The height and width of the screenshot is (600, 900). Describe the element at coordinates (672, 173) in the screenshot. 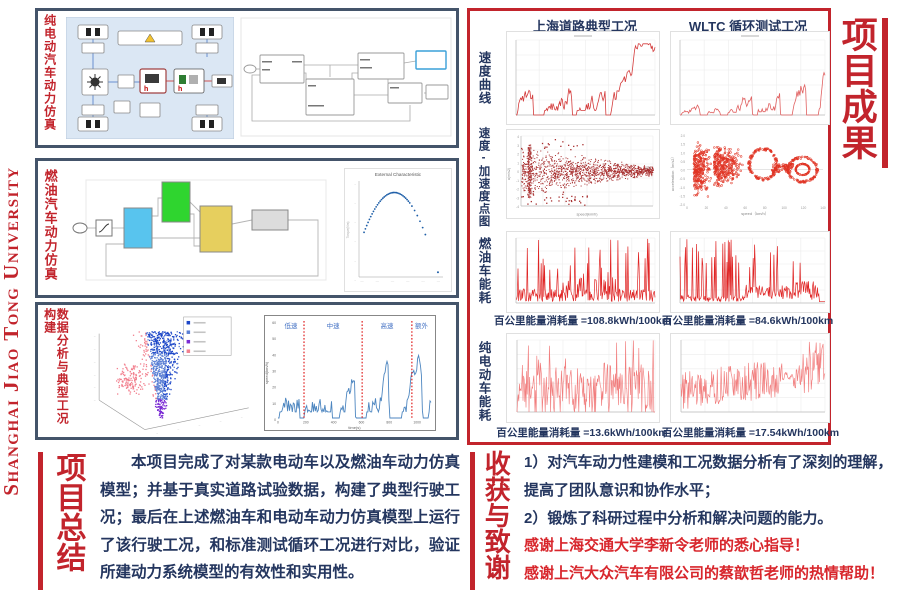

I see `svg-text: acceleration（m/s2）` at that location.